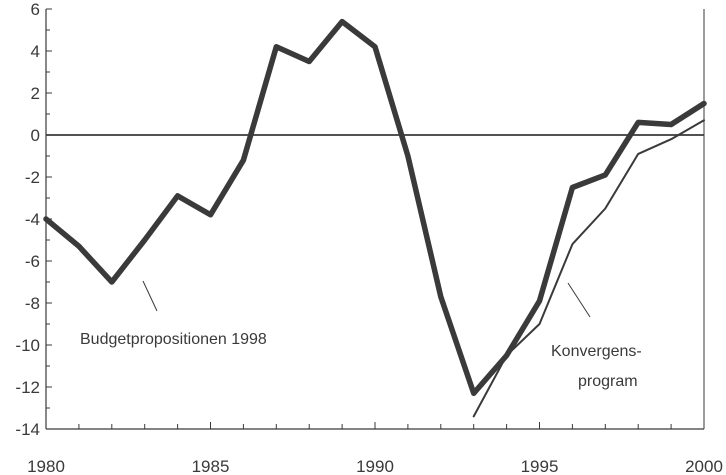 This screenshot has width=726, height=475. I want to click on y-tick-label: 4, so click(35, 51).